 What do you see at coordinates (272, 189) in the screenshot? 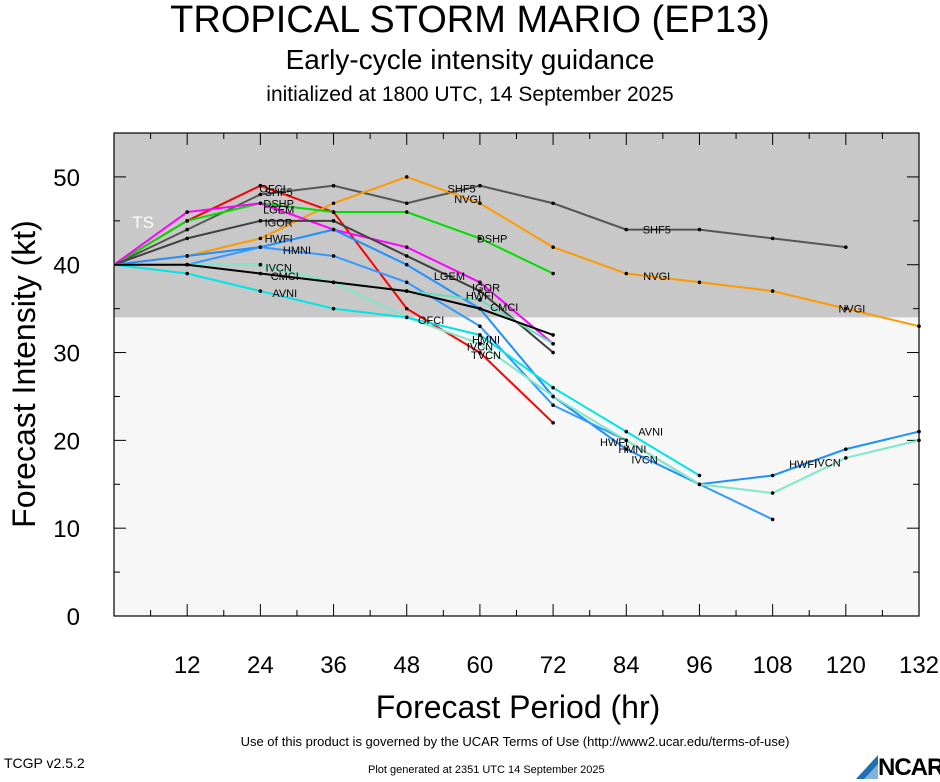
I see `series-label-ofci: OFCI` at bounding box center [272, 189].